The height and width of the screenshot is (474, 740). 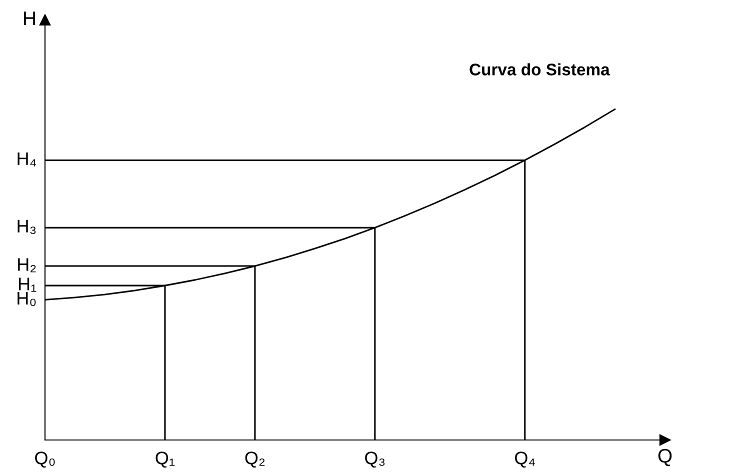 What do you see at coordinates (29, 19) in the screenshot?
I see `y-axis-title: H` at bounding box center [29, 19].